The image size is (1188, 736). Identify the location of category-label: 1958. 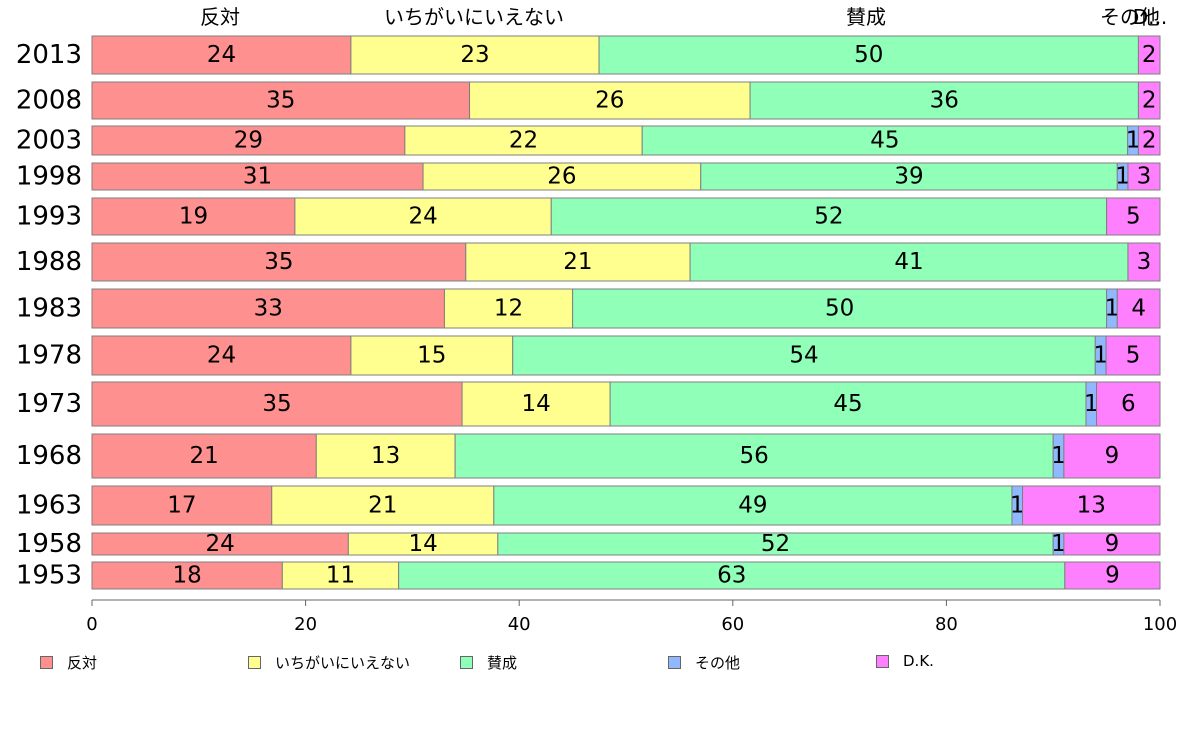
(49, 544).